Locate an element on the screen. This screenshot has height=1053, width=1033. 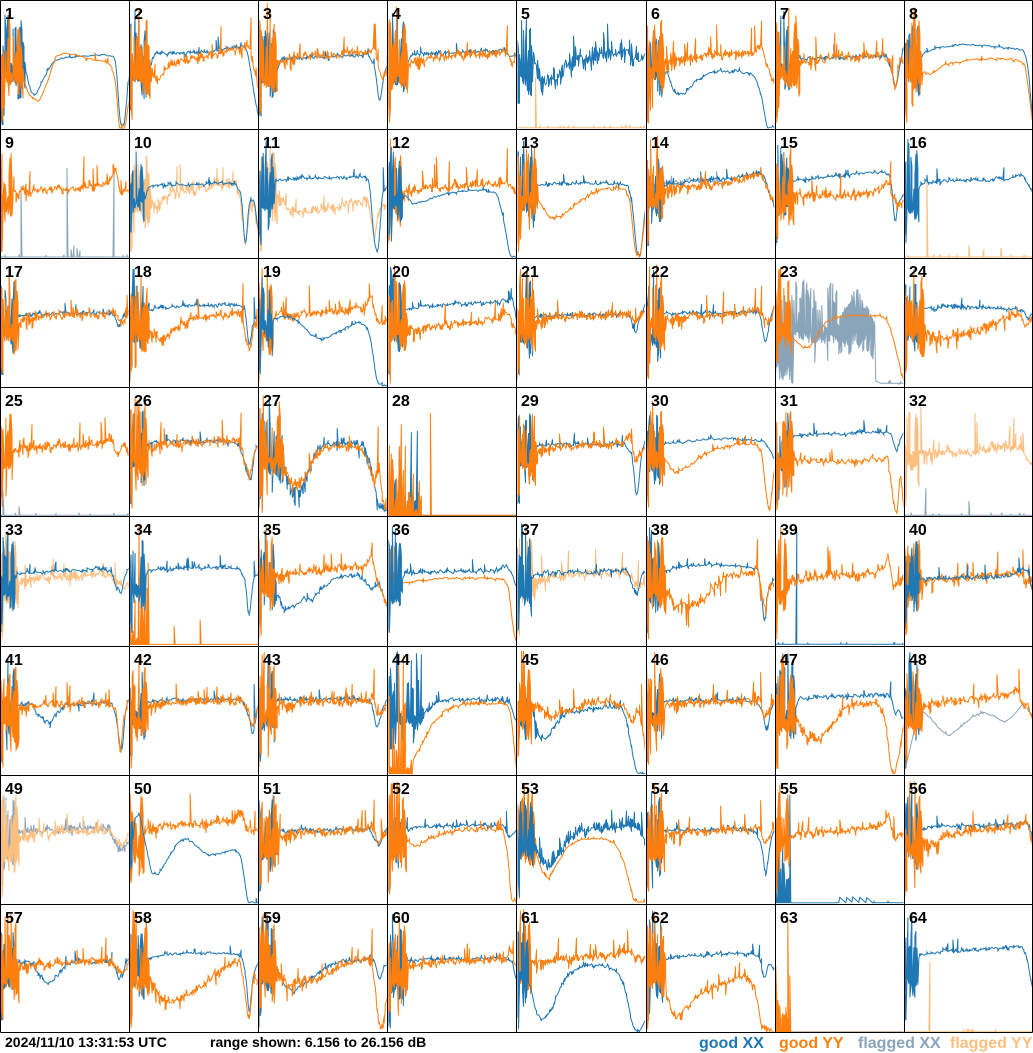
svg-text: 22 is located at coordinates (660, 272).